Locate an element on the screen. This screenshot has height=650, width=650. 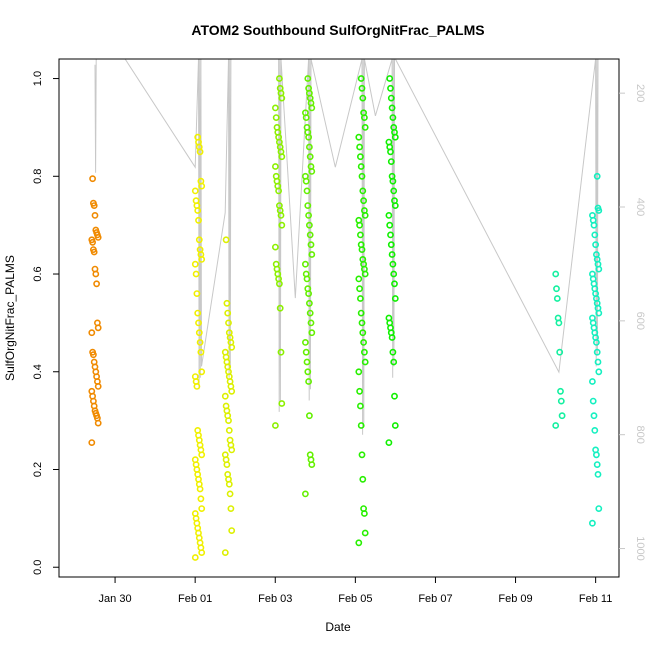
chart-title: ATOM2 Southbound SulfOrgNitFrac_PALMS is located at coordinates (337, 30).